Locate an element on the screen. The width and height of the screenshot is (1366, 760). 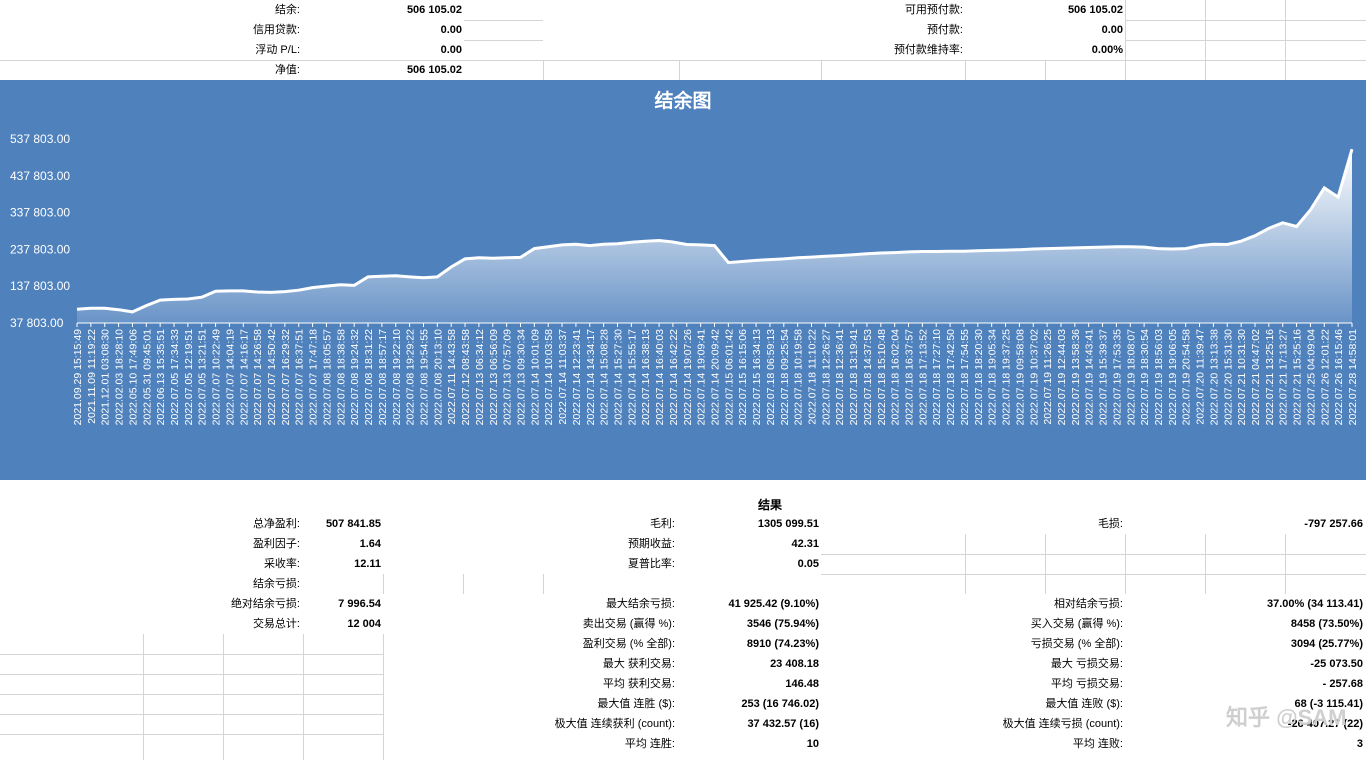
x-tick-label: 2022.07.05 17:34:33 is located at coordinates (175, 377).